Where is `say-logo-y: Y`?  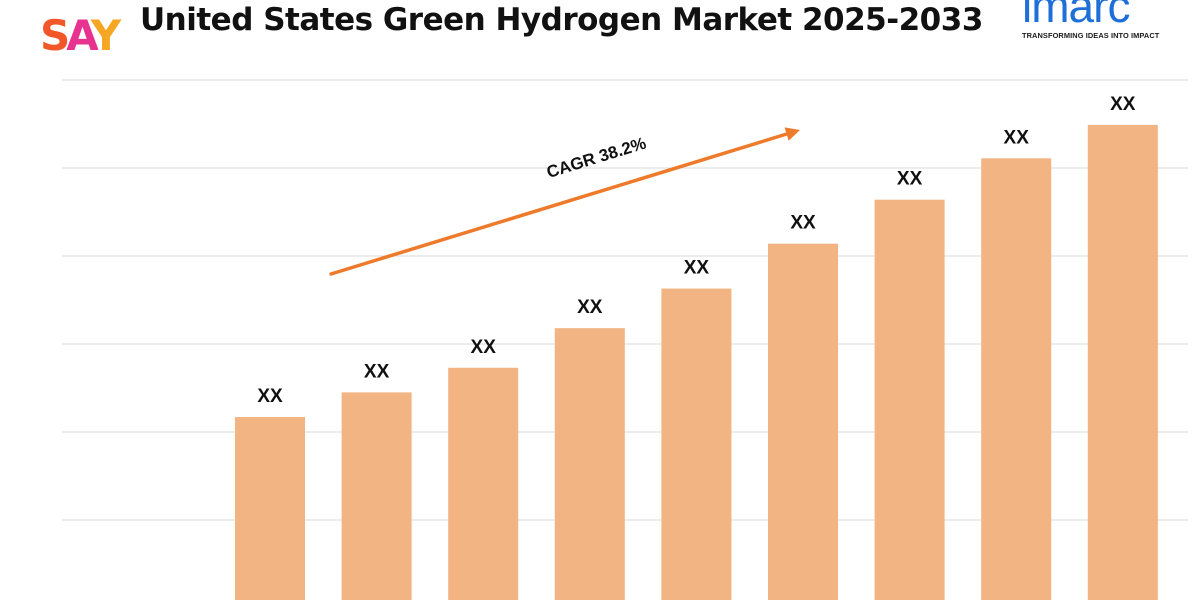
say-logo-y: Y is located at coordinates (105, 35).